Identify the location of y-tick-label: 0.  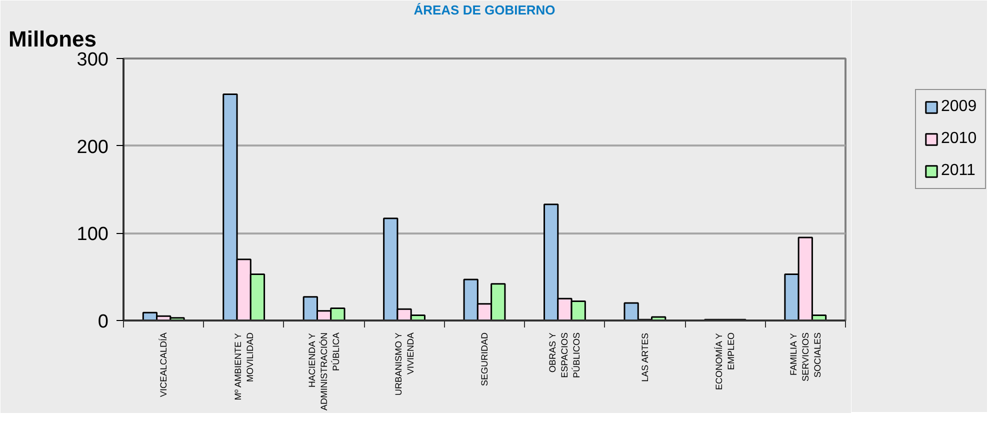
(103, 322).